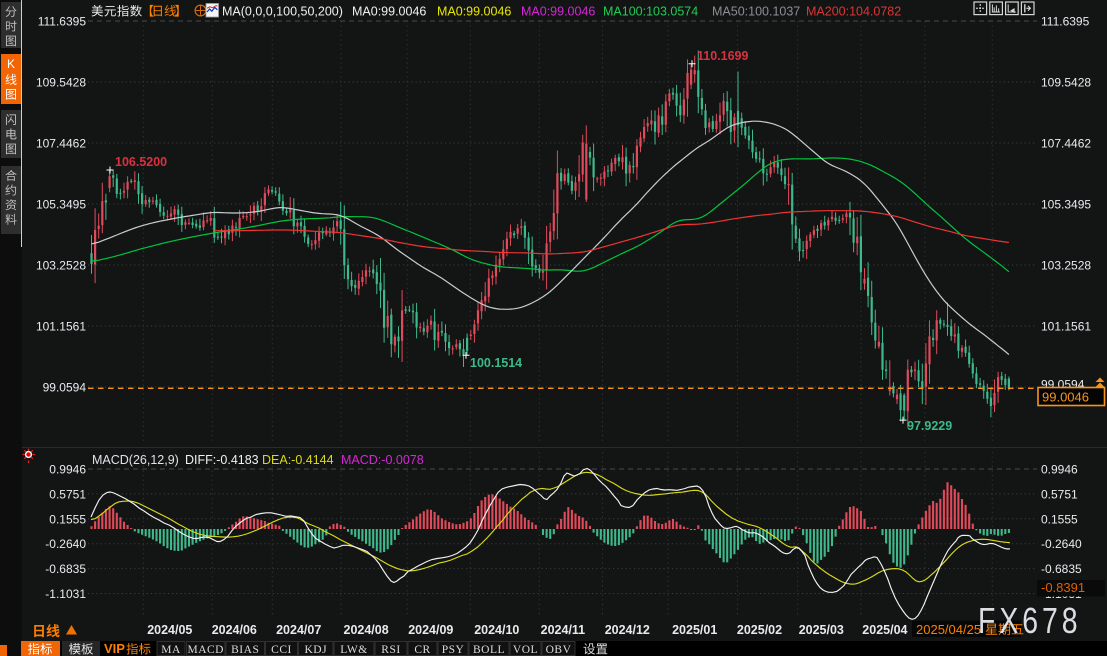 The height and width of the screenshot is (656, 1107). What do you see at coordinates (245, 650) in the screenshot?
I see `svg-text: BIAS` at bounding box center [245, 650].